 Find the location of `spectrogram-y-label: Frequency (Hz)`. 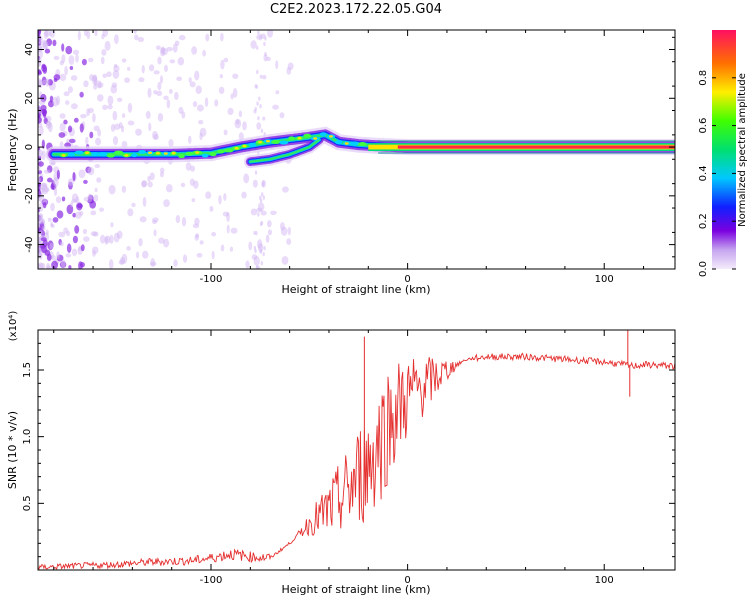

spectrogram-y-label: Frequency (Hz) is located at coordinates (12, 150).